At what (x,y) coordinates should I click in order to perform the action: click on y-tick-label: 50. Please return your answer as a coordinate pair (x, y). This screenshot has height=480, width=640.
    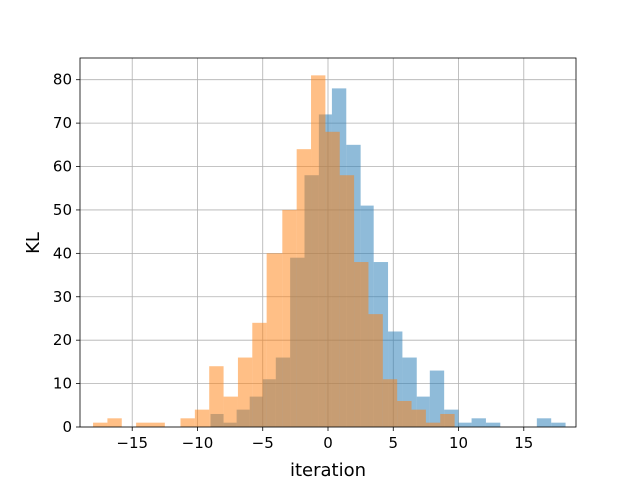
    Looking at the image, I should click on (62, 210).